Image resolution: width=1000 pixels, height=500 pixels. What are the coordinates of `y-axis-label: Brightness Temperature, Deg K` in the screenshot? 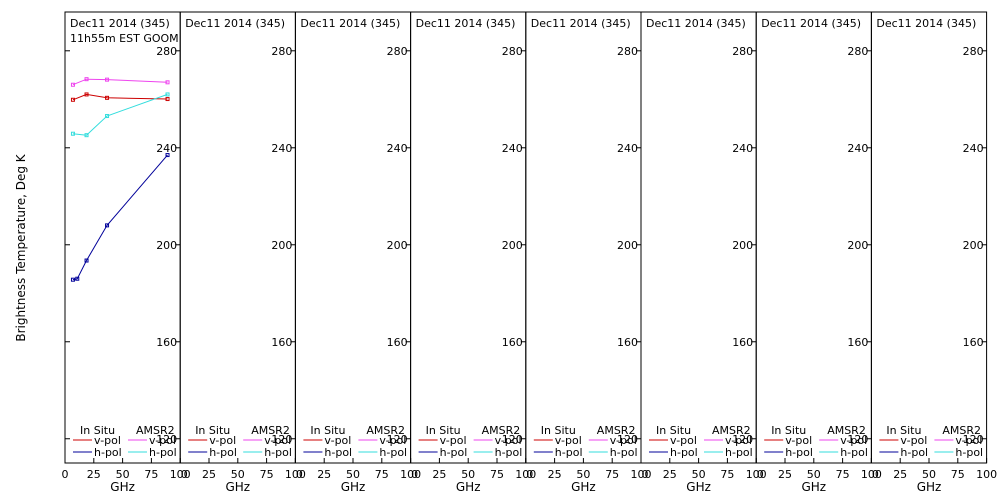 It's located at (21, 247).